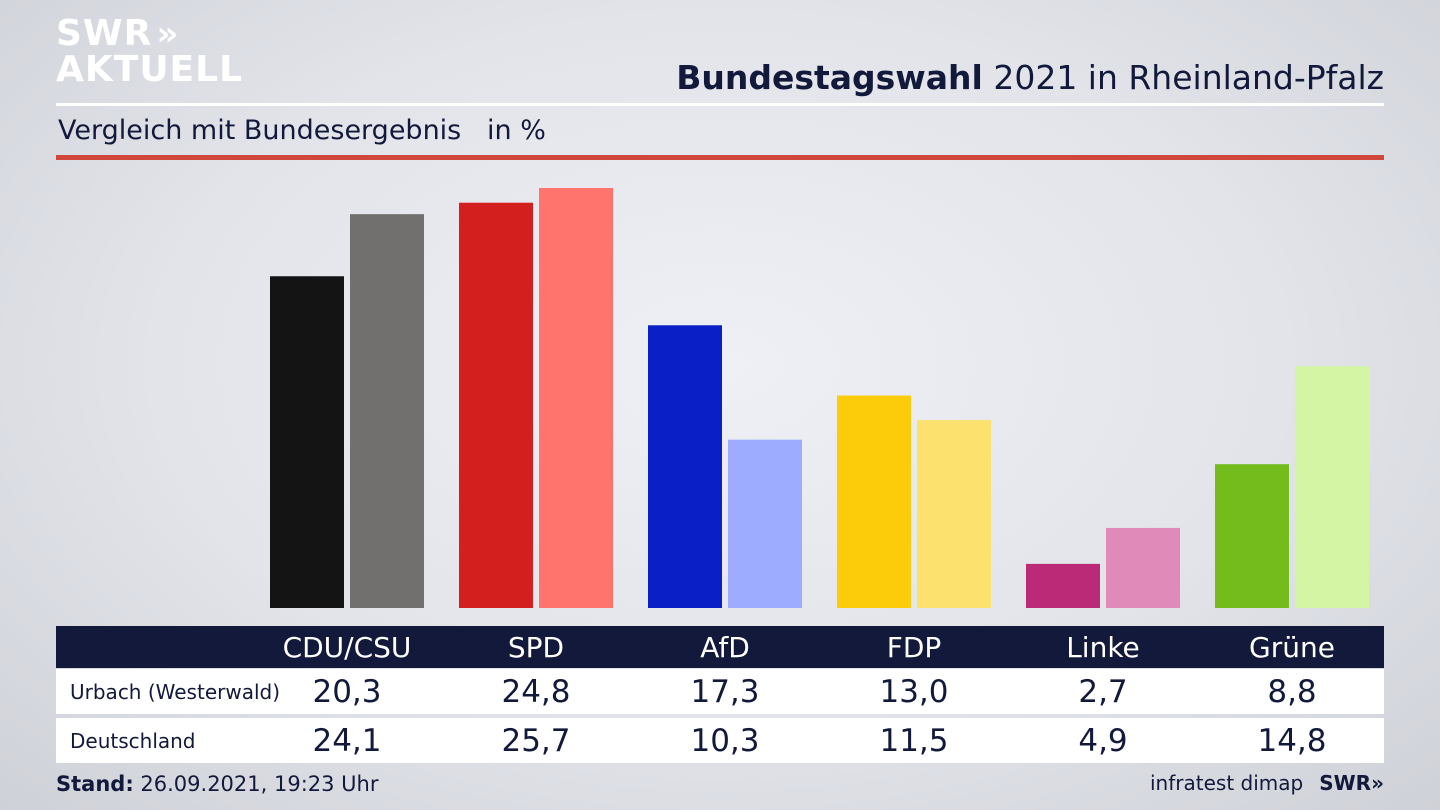  I want to click on row-label: Deutschland, so click(133, 740).